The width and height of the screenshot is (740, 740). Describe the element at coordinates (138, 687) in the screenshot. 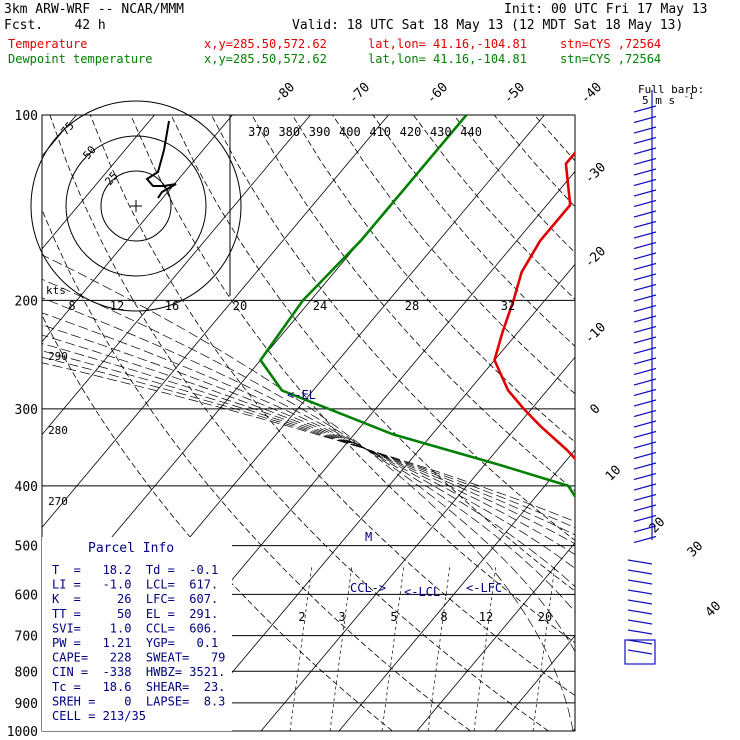

I see `parcel-row: Tc = 18.6 SHEAR= 23.` at that location.